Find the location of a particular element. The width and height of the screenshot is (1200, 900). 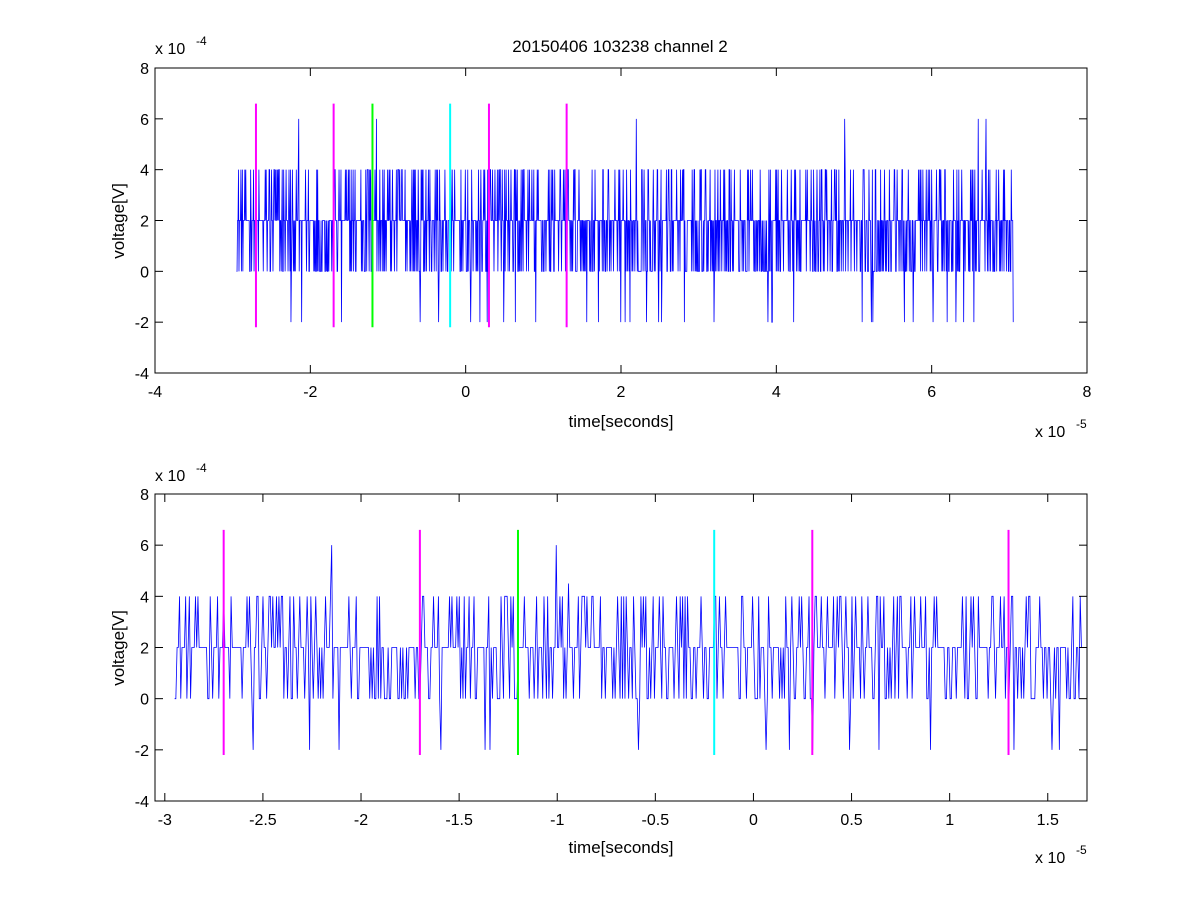

top-y-exponent: x 10 -4 is located at coordinates (181, 46).